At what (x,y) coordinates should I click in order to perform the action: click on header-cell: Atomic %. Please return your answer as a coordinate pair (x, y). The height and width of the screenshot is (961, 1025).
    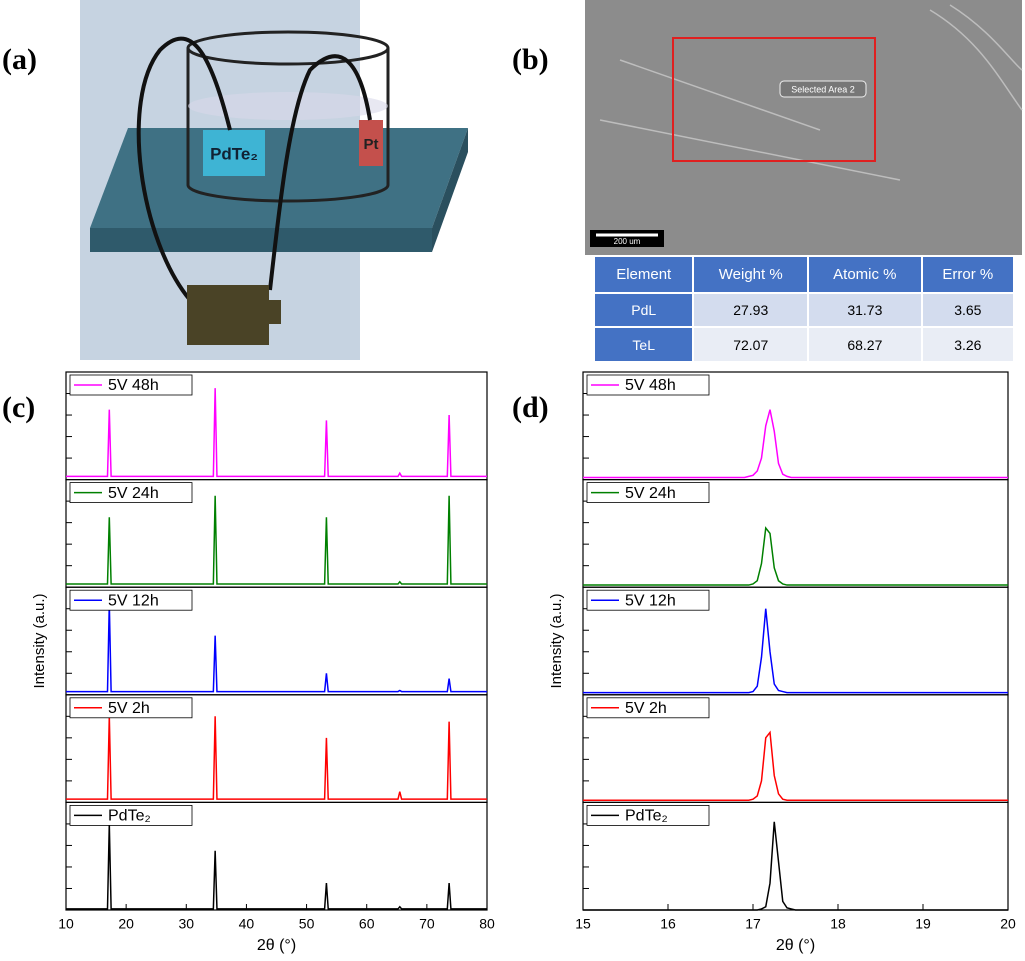
    Looking at the image, I should click on (865, 274).